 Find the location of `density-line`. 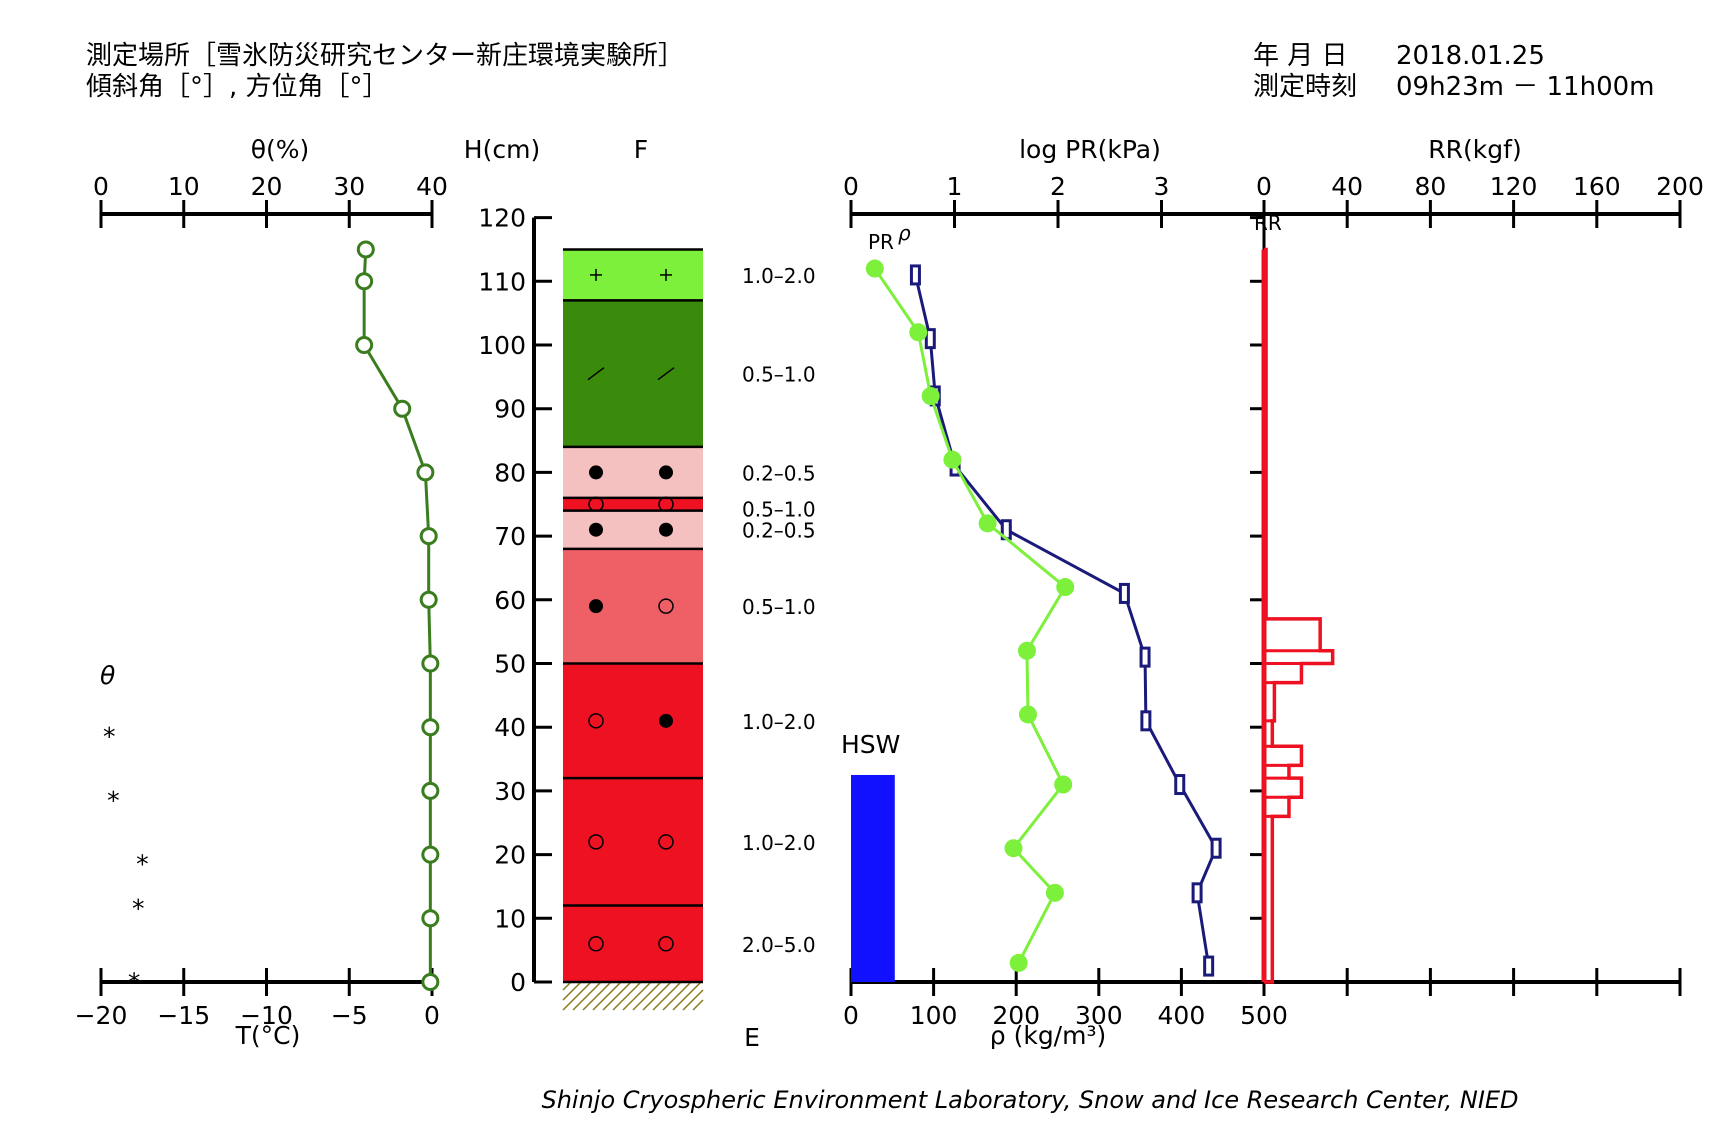

density-line is located at coordinates (1065, 620).